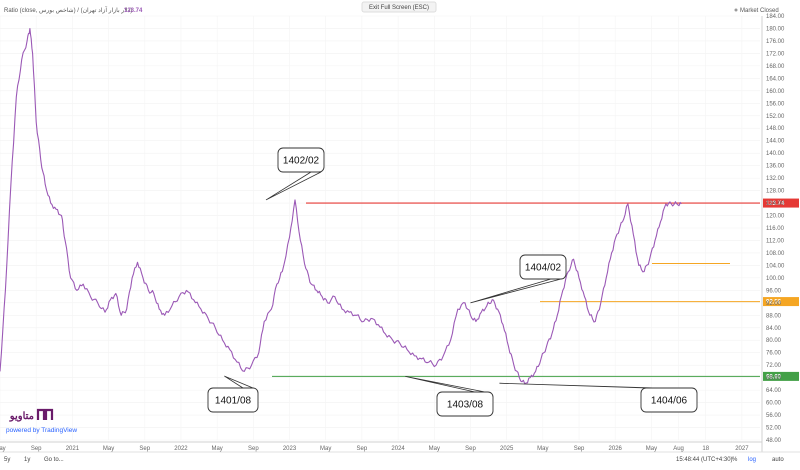 This screenshot has width=800, height=470. I want to click on x-tick-label: 2027, so click(742, 449).